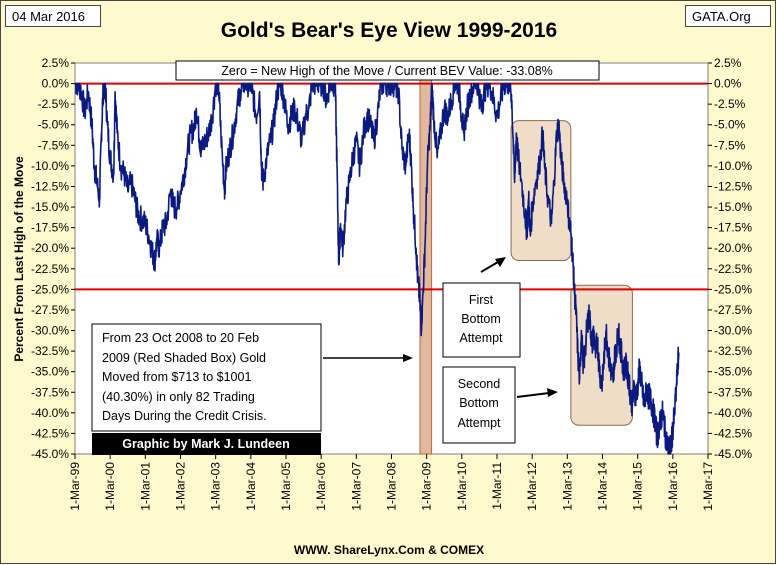  What do you see at coordinates (184, 358) in the screenshot?
I see `crisis-text-line: 2009 (Red Shaded Box) Gold` at bounding box center [184, 358].